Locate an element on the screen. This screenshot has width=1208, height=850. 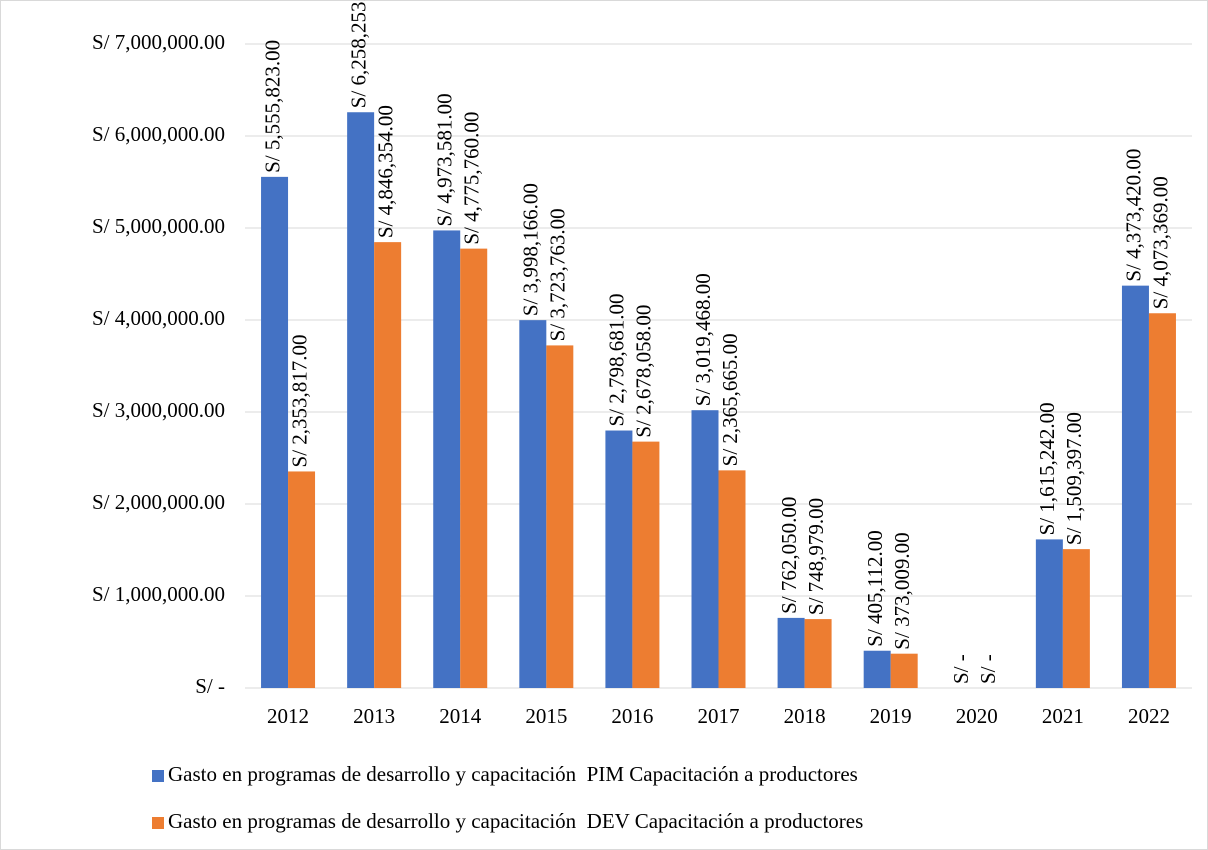
data-label: S/ 4,973,581.00 is located at coordinates (445, 159).